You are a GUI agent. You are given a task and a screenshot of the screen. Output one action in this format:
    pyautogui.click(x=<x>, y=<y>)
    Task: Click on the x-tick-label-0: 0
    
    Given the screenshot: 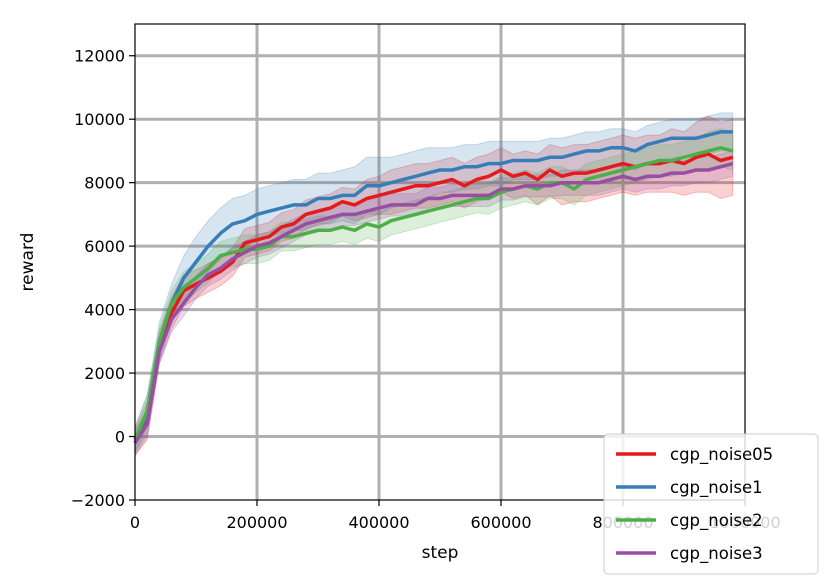 What is the action you would take?
    pyautogui.click(x=135, y=522)
    